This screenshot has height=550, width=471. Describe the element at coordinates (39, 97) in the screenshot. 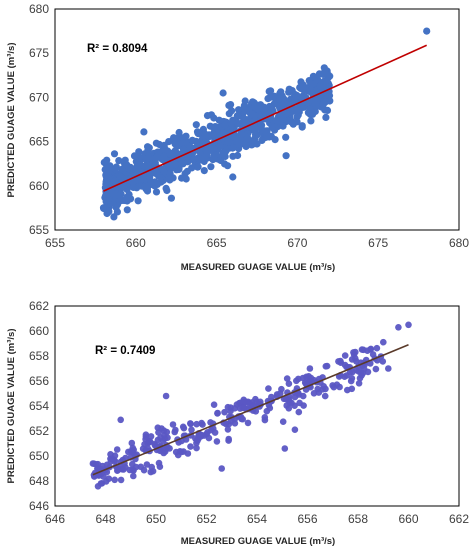

I see `y-tick-label: 670` at that location.